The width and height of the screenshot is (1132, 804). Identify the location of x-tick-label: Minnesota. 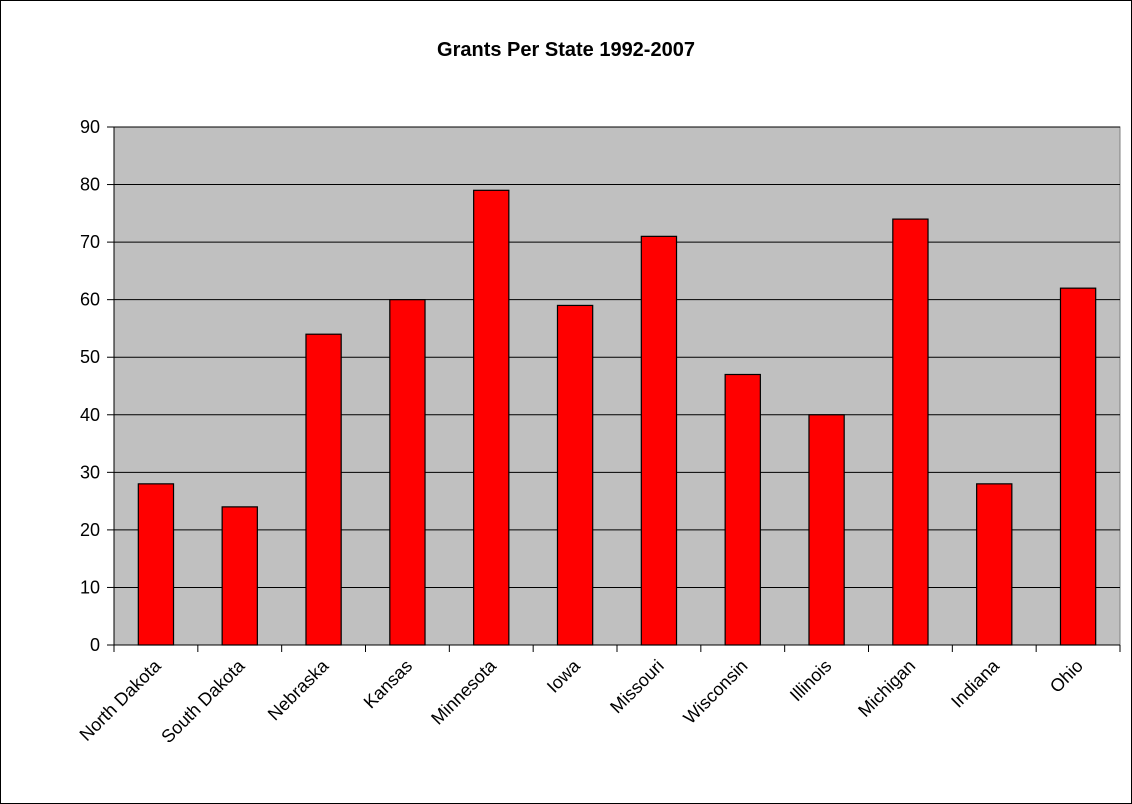
(464, 692).